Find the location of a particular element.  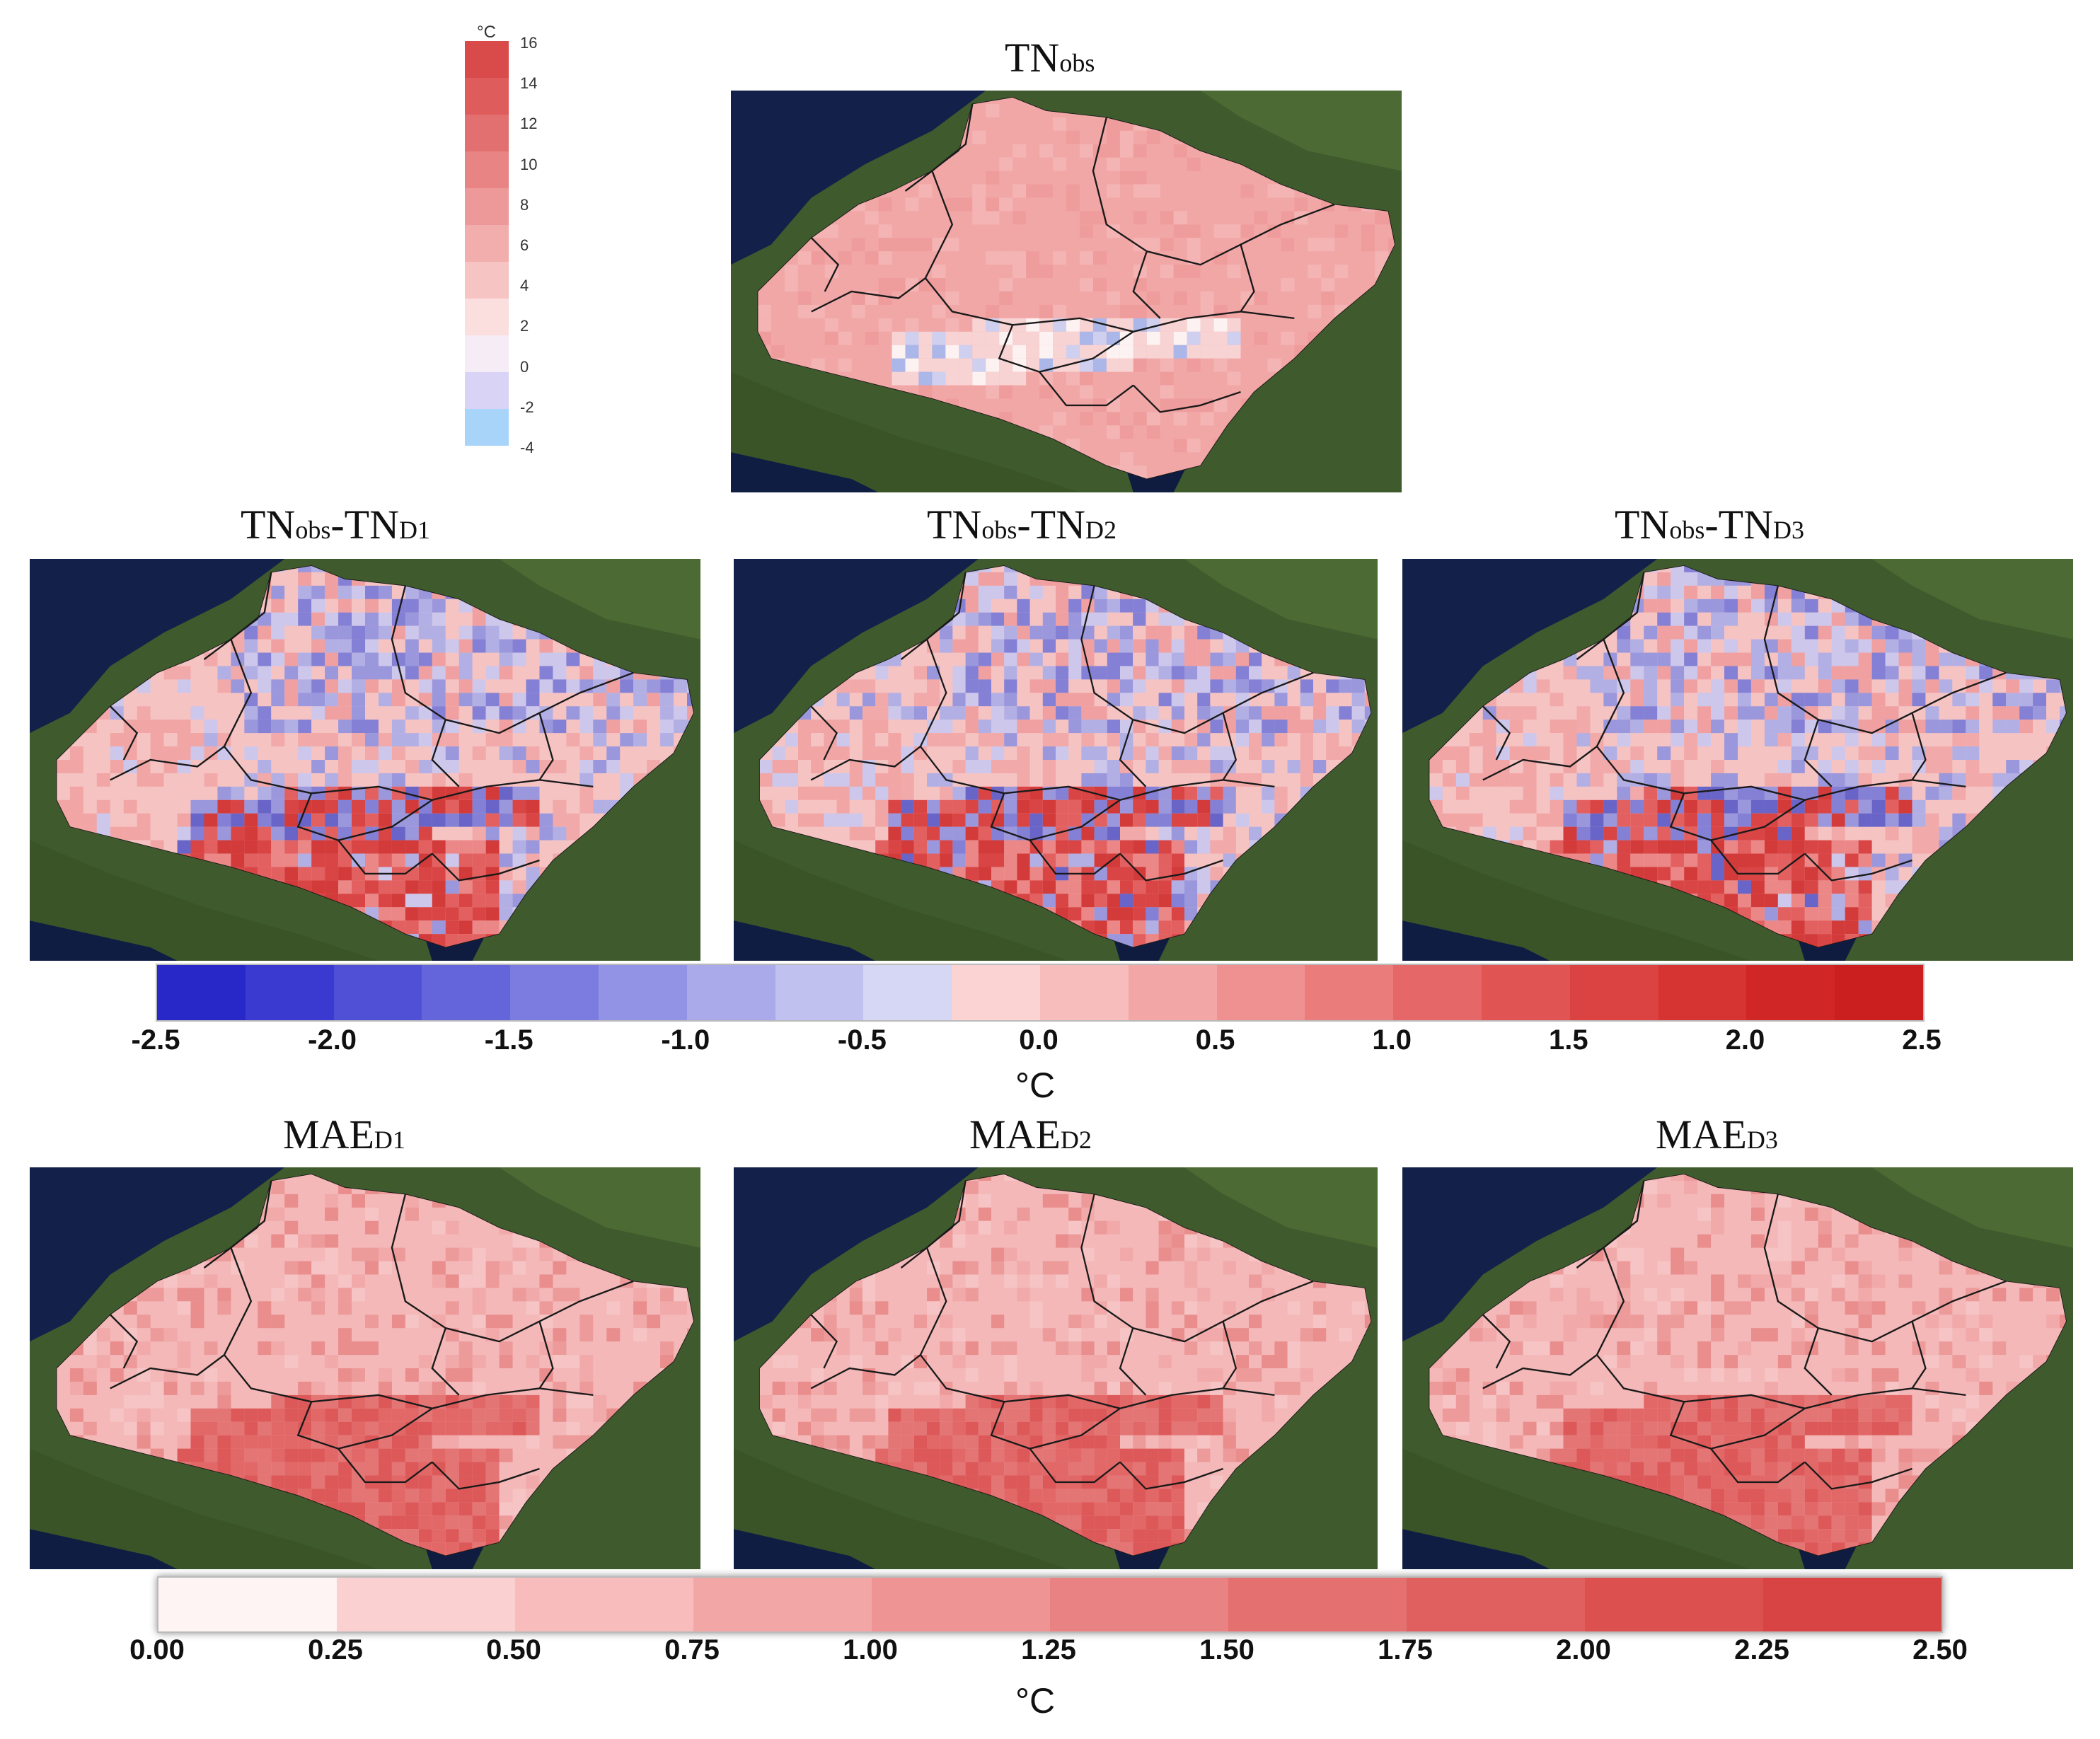

obs-colorbar-tick-label: 8 is located at coordinates (524, 204).